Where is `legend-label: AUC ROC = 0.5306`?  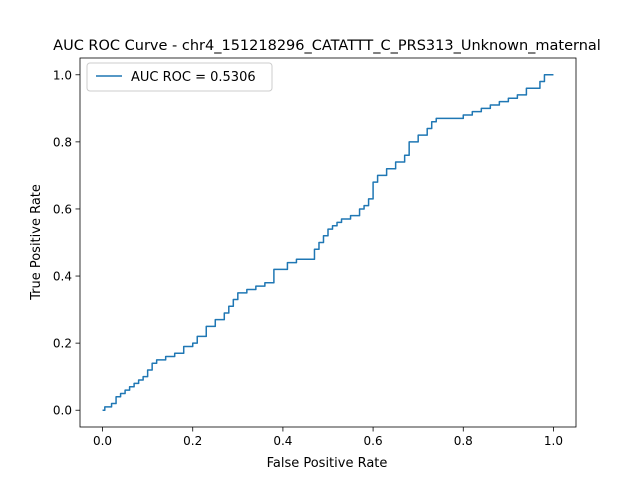
legend-label: AUC ROC = 0.5306 is located at coordinates (193, 77).